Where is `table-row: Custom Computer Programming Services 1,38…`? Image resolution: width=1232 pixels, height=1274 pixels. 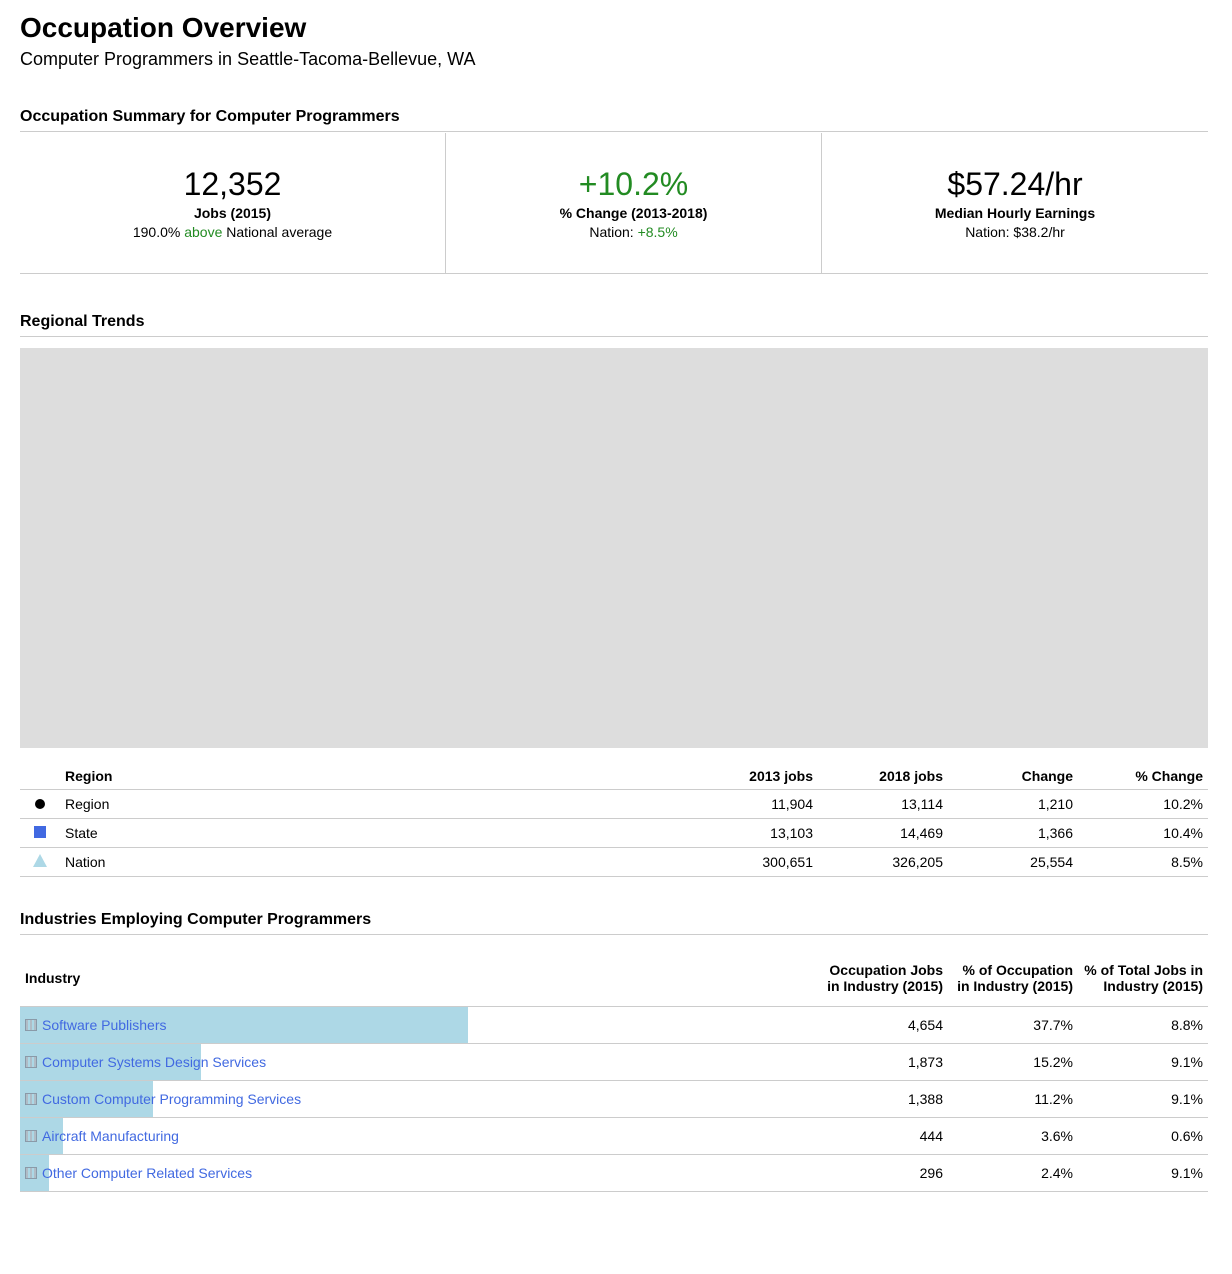 table-row: Custom Computer Programming Services 1,38… is located at coordinates (614, 1099).